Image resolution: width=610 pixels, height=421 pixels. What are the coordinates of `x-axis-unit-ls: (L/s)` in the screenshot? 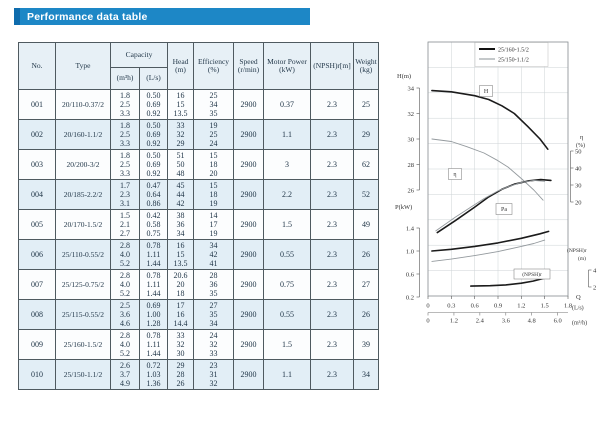 It's located at (578, 308).